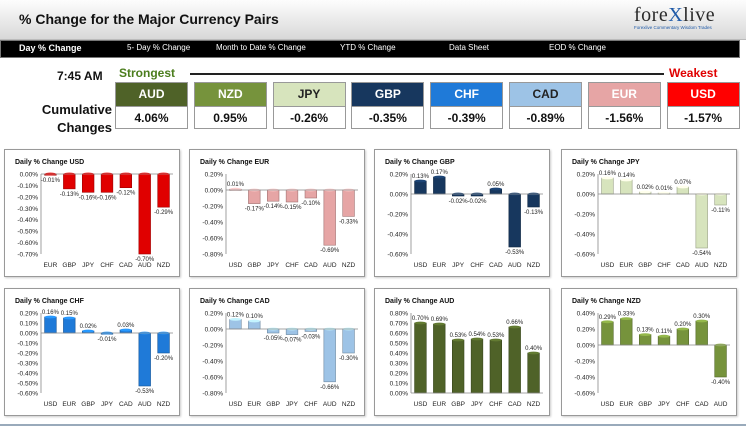 Image resolution: width=746 pixels, height=429 pixels. Describe the element at coordinates (469, 47) in the screenshot. I see `nav-tab-data-sheet: Data Sheet` at that location.